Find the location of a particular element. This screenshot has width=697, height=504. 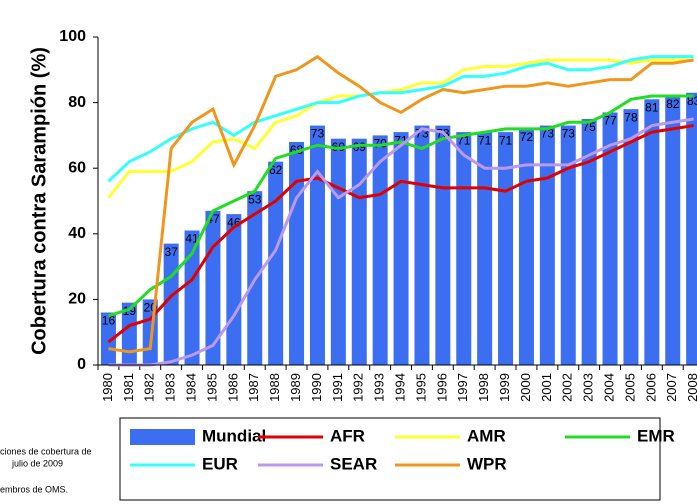

data-label: 81 is located at coordinates (652, 107).